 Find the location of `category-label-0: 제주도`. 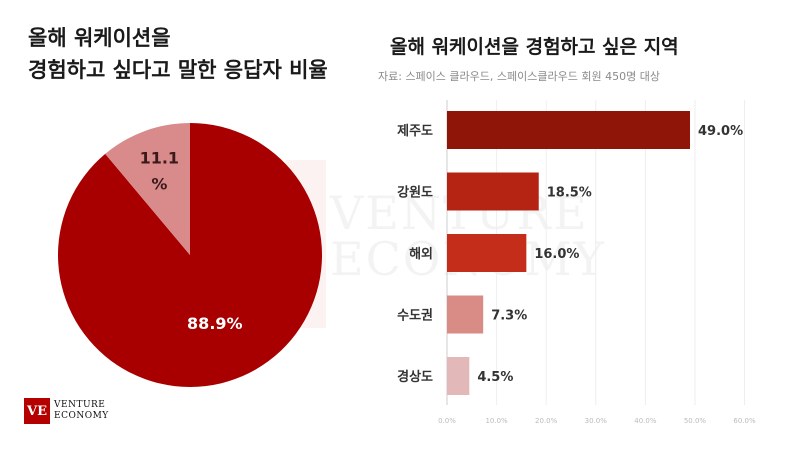

category-label-0: 제주도 is located at coordinates (415, 131).